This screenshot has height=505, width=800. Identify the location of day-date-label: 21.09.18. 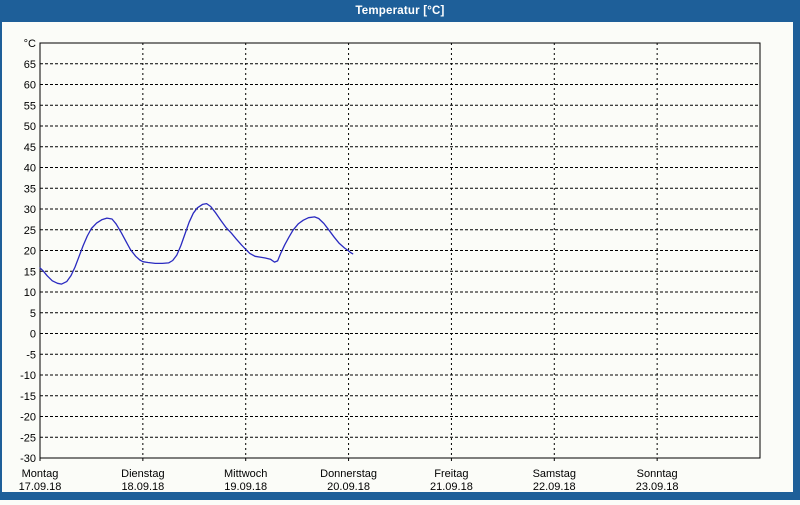
(451, 487).